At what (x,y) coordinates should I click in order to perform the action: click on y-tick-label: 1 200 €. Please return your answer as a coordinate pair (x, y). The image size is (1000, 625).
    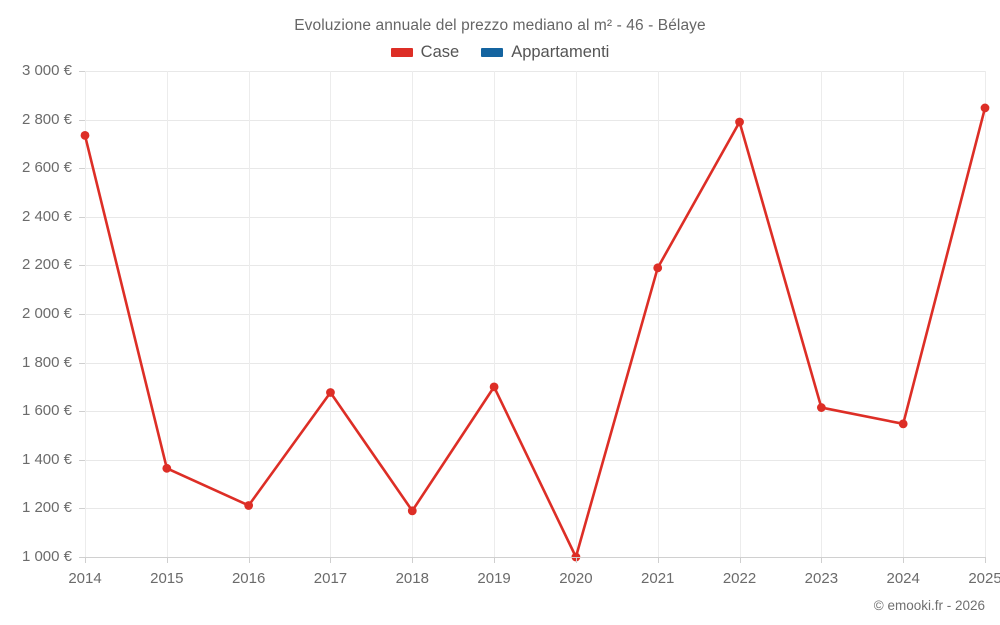
    Looking at the image, I should click on (46, 508).